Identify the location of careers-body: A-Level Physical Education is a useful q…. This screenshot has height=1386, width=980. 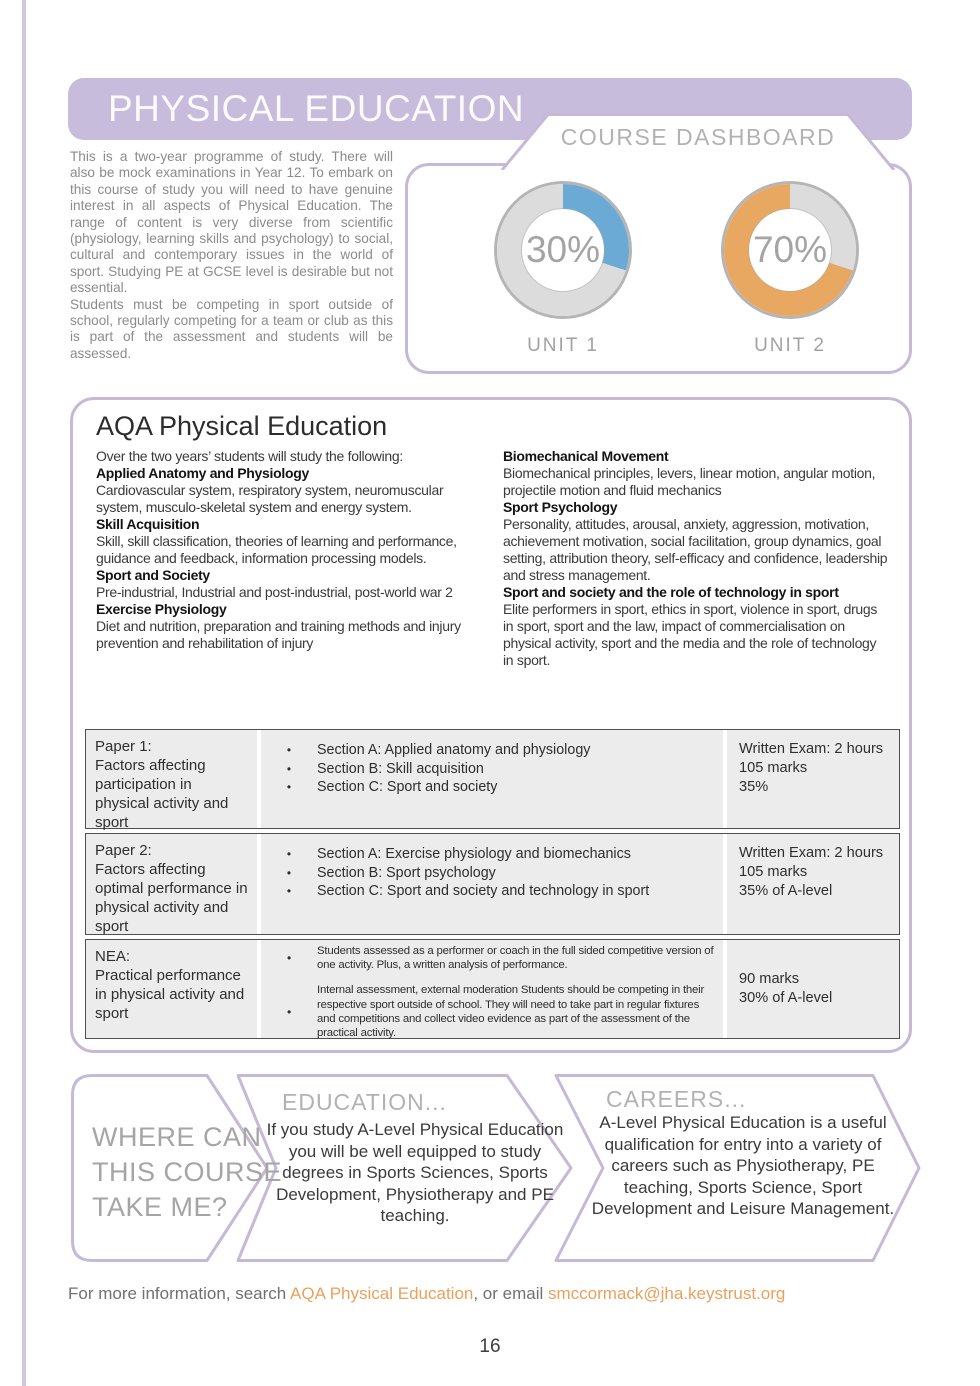
(743, 1165).